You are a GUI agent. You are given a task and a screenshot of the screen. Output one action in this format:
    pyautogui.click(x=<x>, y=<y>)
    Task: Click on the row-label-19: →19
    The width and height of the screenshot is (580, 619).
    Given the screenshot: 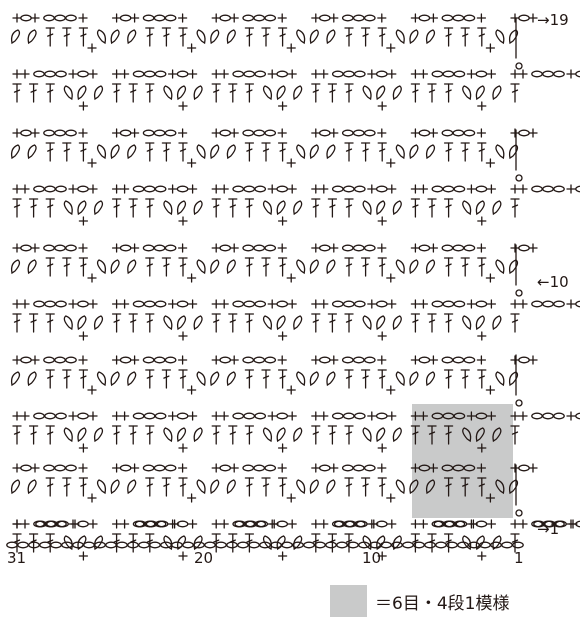 What is the action you would take?
    pyautogui.click(x=553, y=20)
    